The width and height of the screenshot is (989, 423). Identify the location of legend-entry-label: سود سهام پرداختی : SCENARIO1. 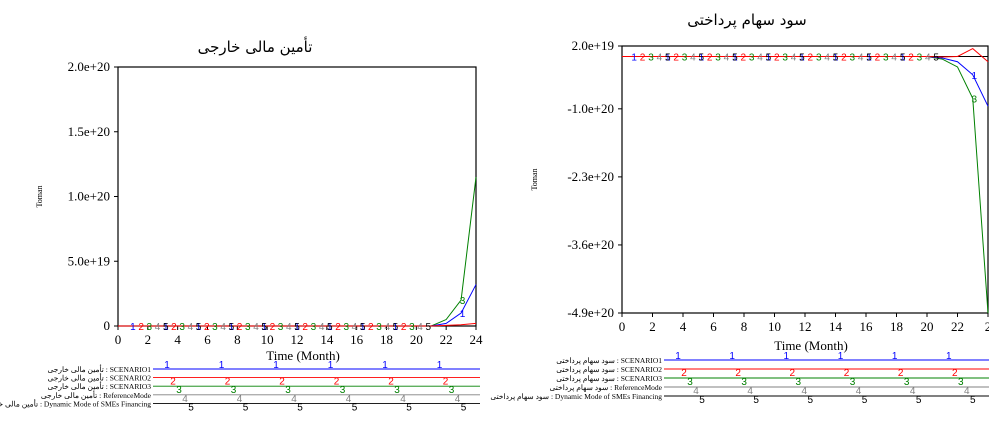
(609, 360).